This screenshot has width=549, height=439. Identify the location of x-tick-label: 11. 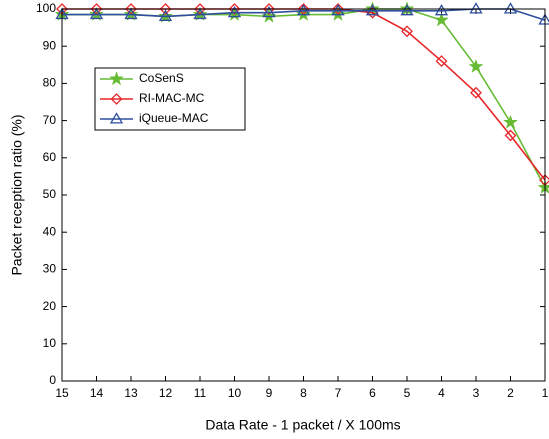
(200, 393).